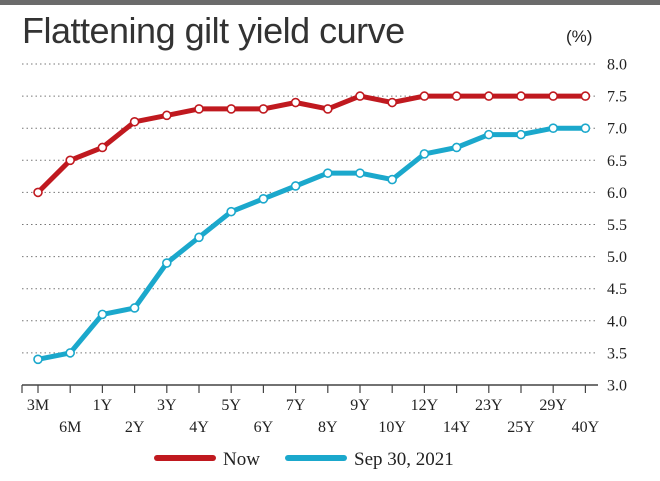 The image size is (660, 481). Describe the element at coordinates (553, 405) in the screenshot. I see `x-tick-label: 29Y` at that location.